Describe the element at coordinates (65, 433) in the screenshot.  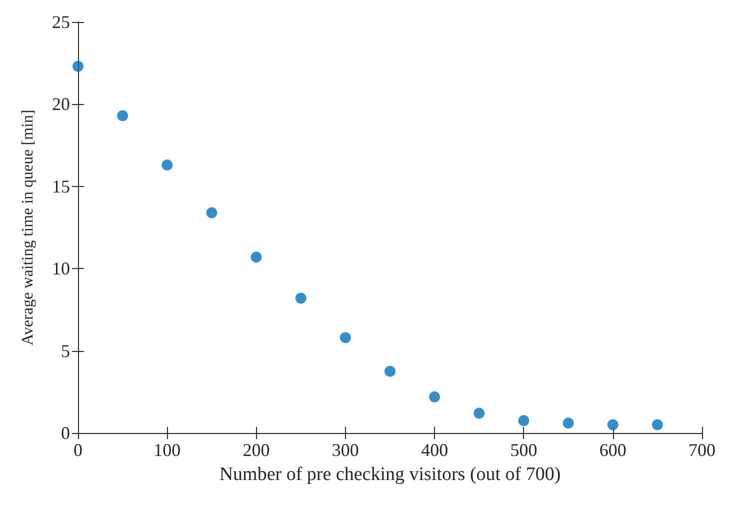
I see `y-tick-label: 0` at that location.